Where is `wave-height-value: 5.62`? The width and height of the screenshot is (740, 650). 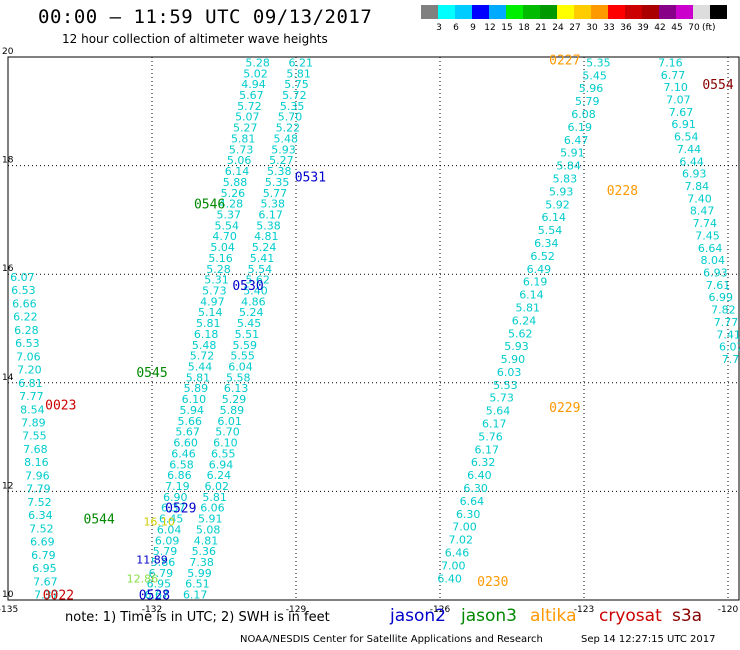
wave-height-value: 5.62 is located at coordinates (520, 333).